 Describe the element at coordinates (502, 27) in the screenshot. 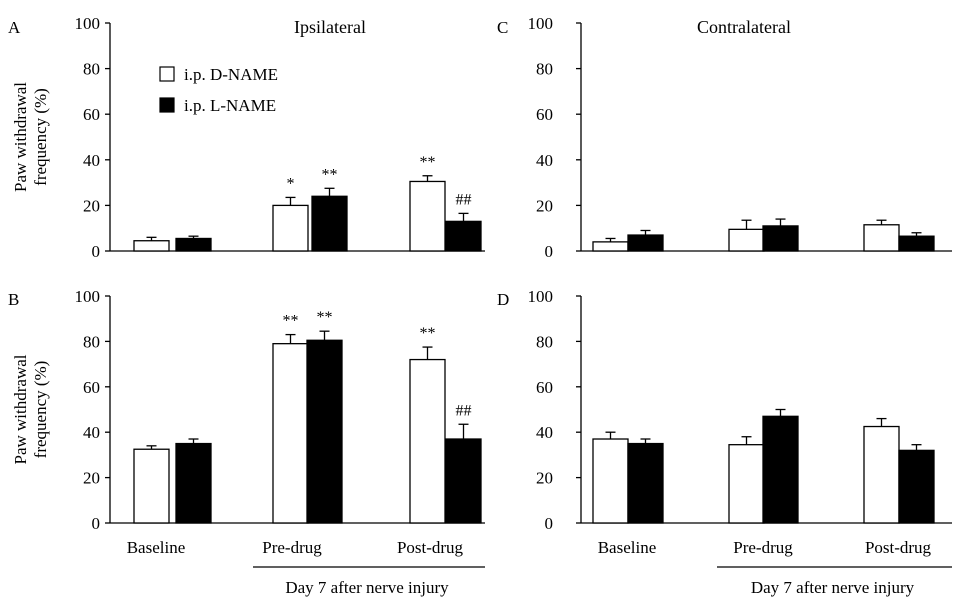

I see `panel-letter: C` at that location.